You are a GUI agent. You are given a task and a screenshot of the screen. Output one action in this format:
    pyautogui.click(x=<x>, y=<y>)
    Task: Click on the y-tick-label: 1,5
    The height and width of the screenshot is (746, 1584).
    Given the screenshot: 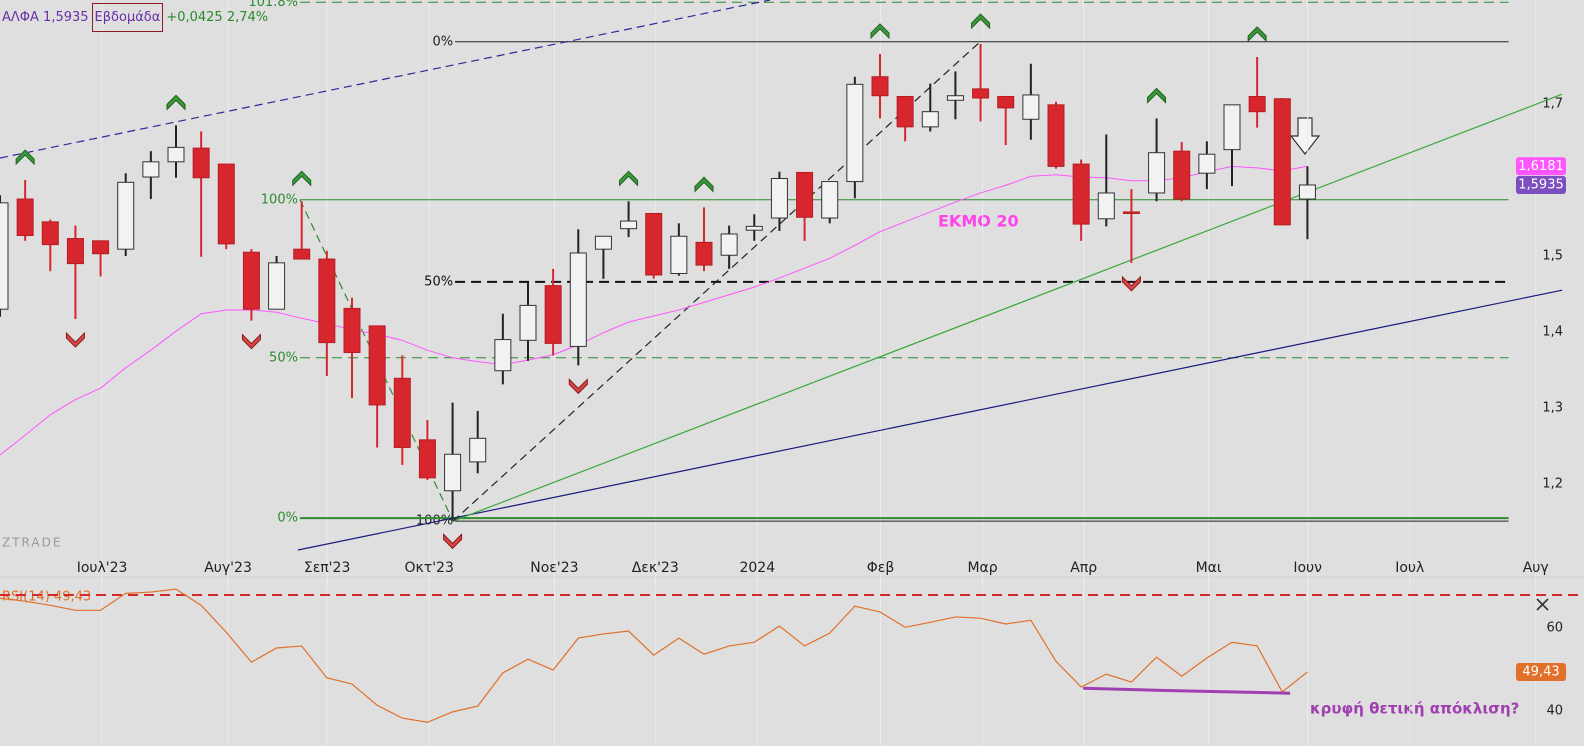 What is the action you would take?
    pyautogui.click(x=1552, y=256)
    